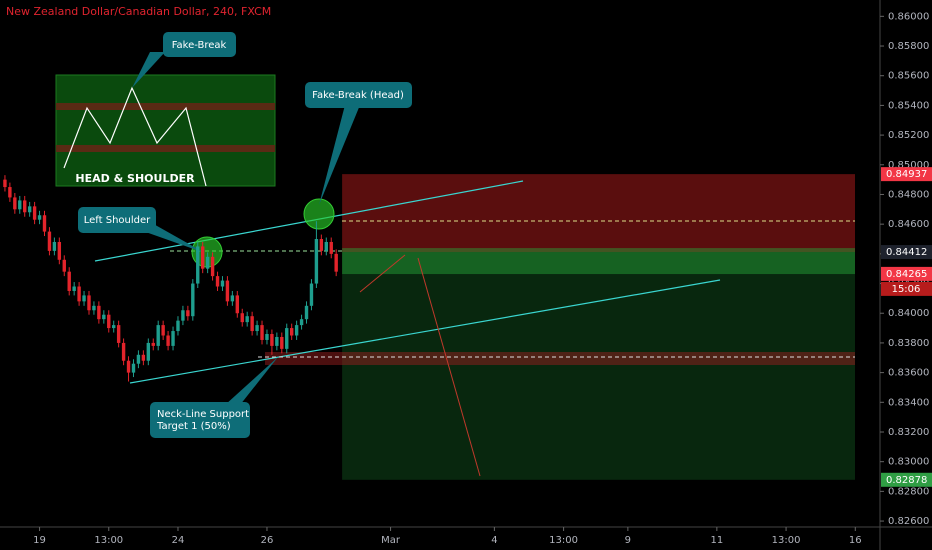 This screenshot has width=932, height=550. Describe the element at coordinates (391, 540) in the screenshot. I see `x-tick-label: Mar` at that location.